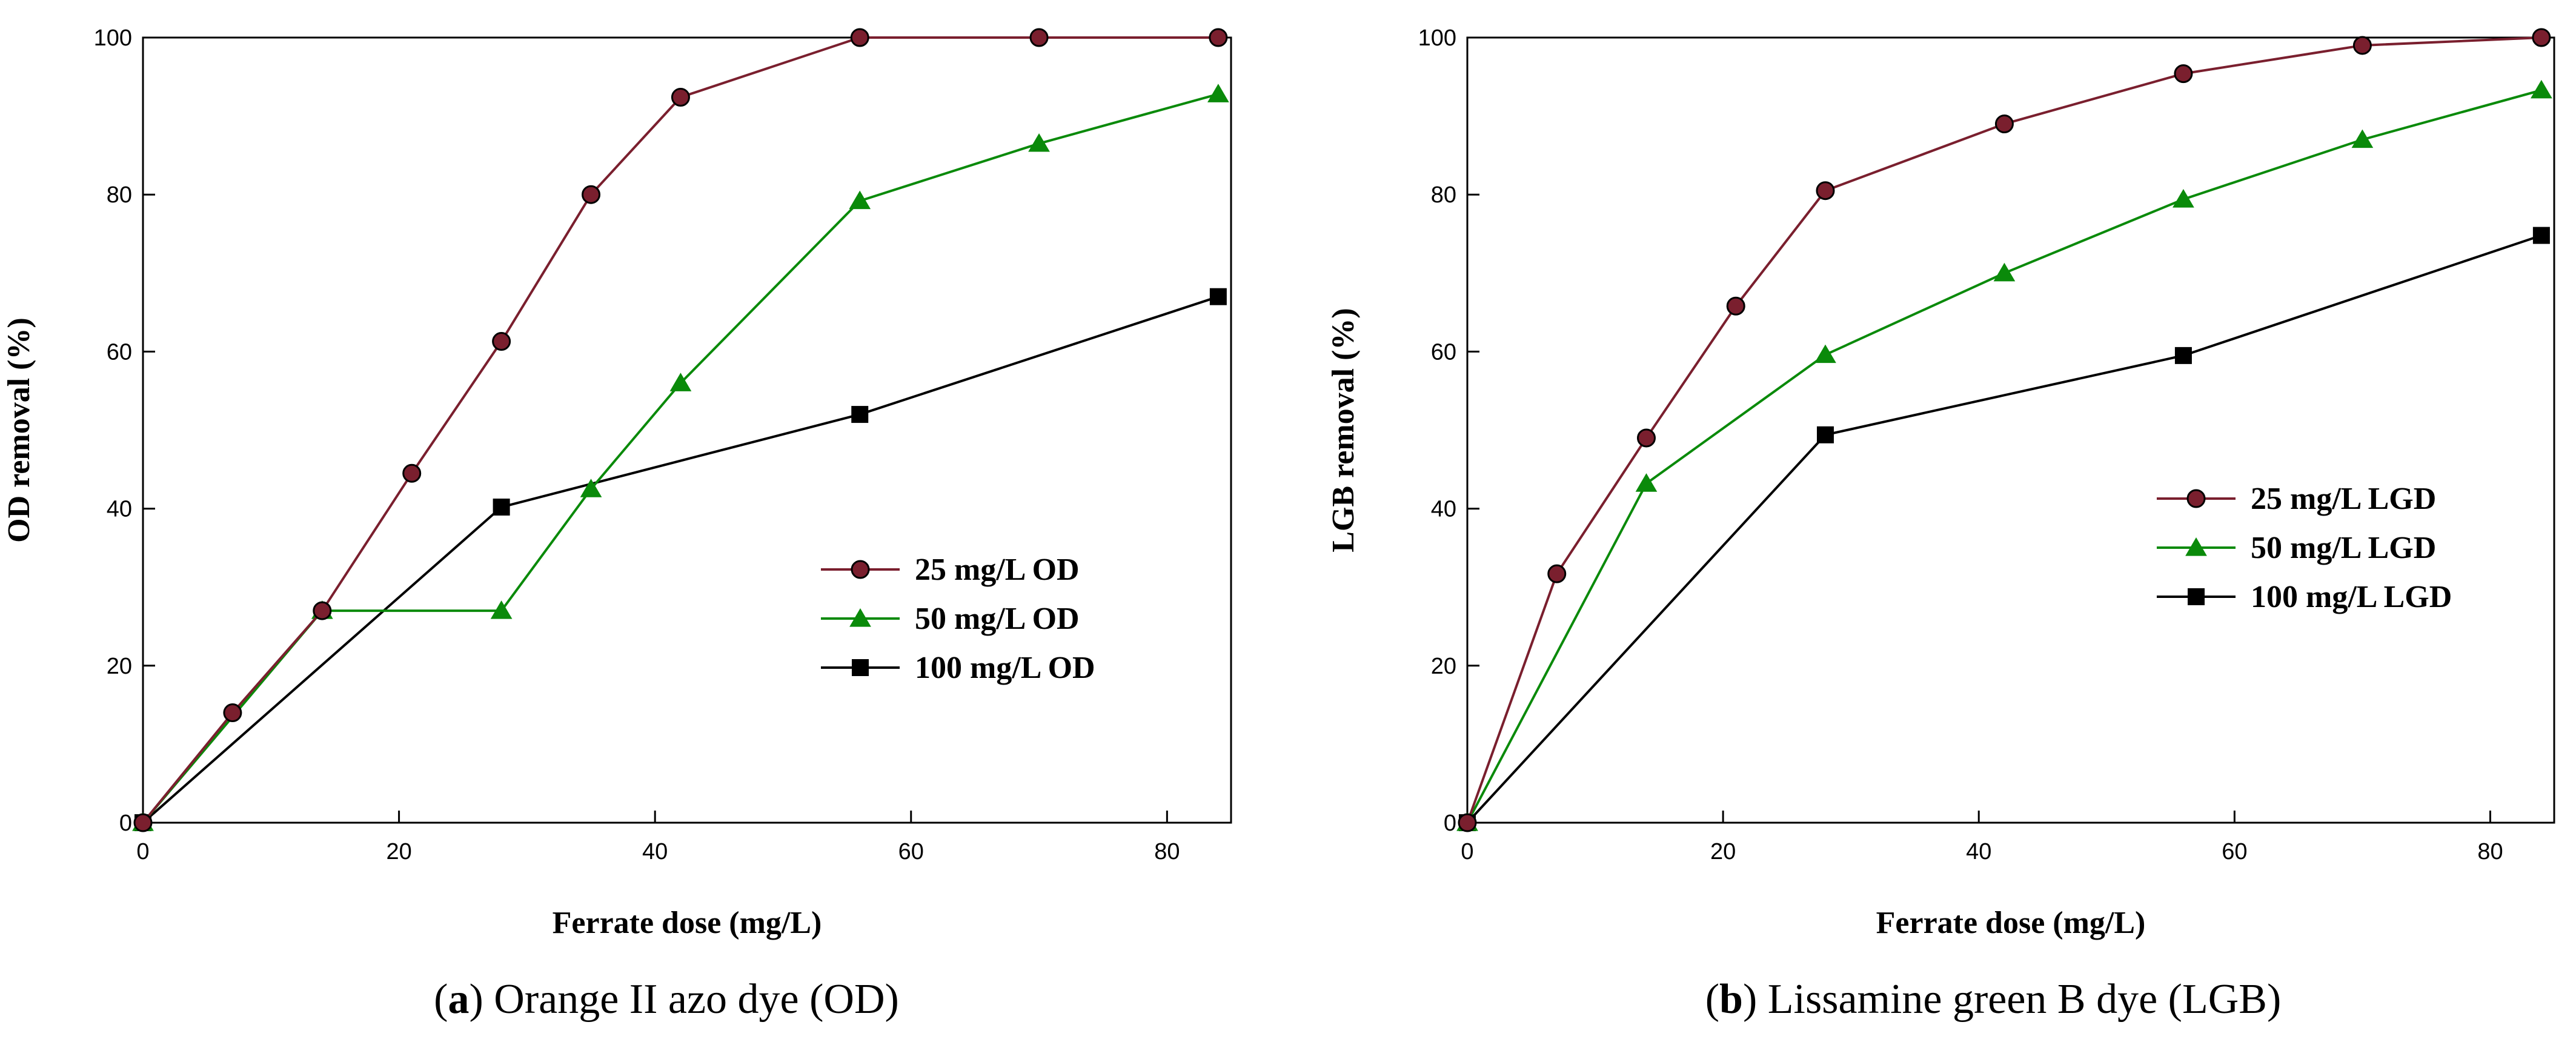 This screenshot has width=2576, height=1042. I want to click on legend-label: 100 mg/L OD, so click(1005, 668).